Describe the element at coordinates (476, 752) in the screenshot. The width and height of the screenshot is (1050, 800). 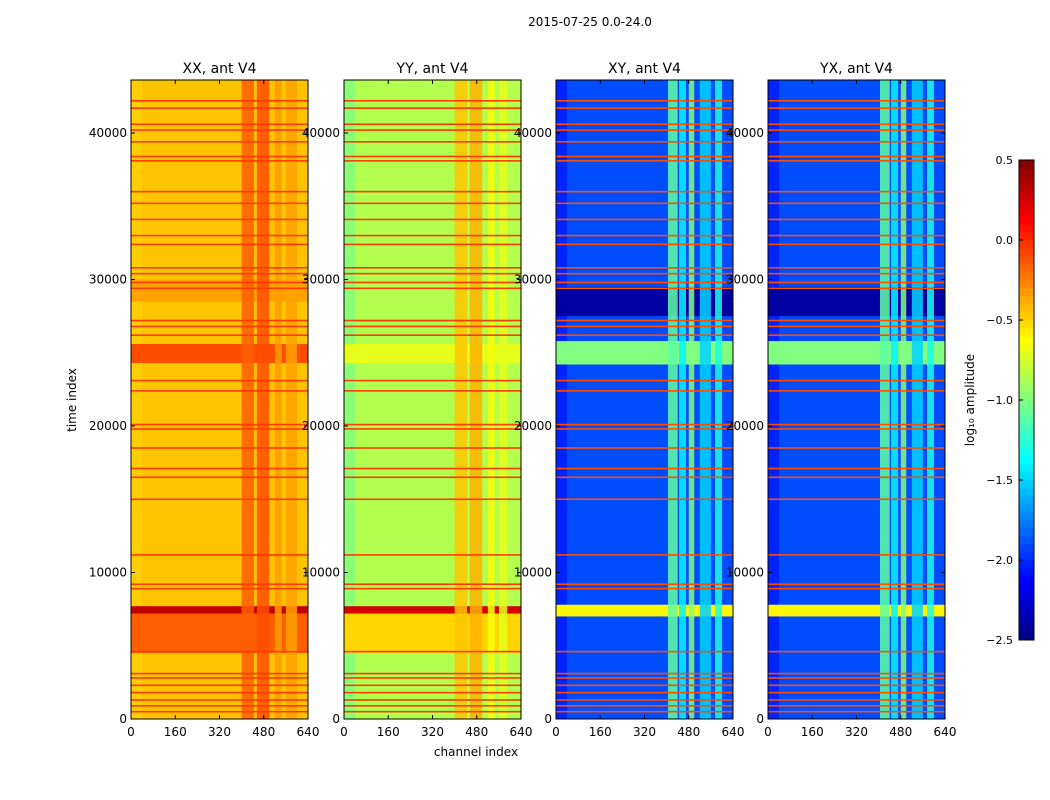
I see `x-axis-label: channel index` at that location.